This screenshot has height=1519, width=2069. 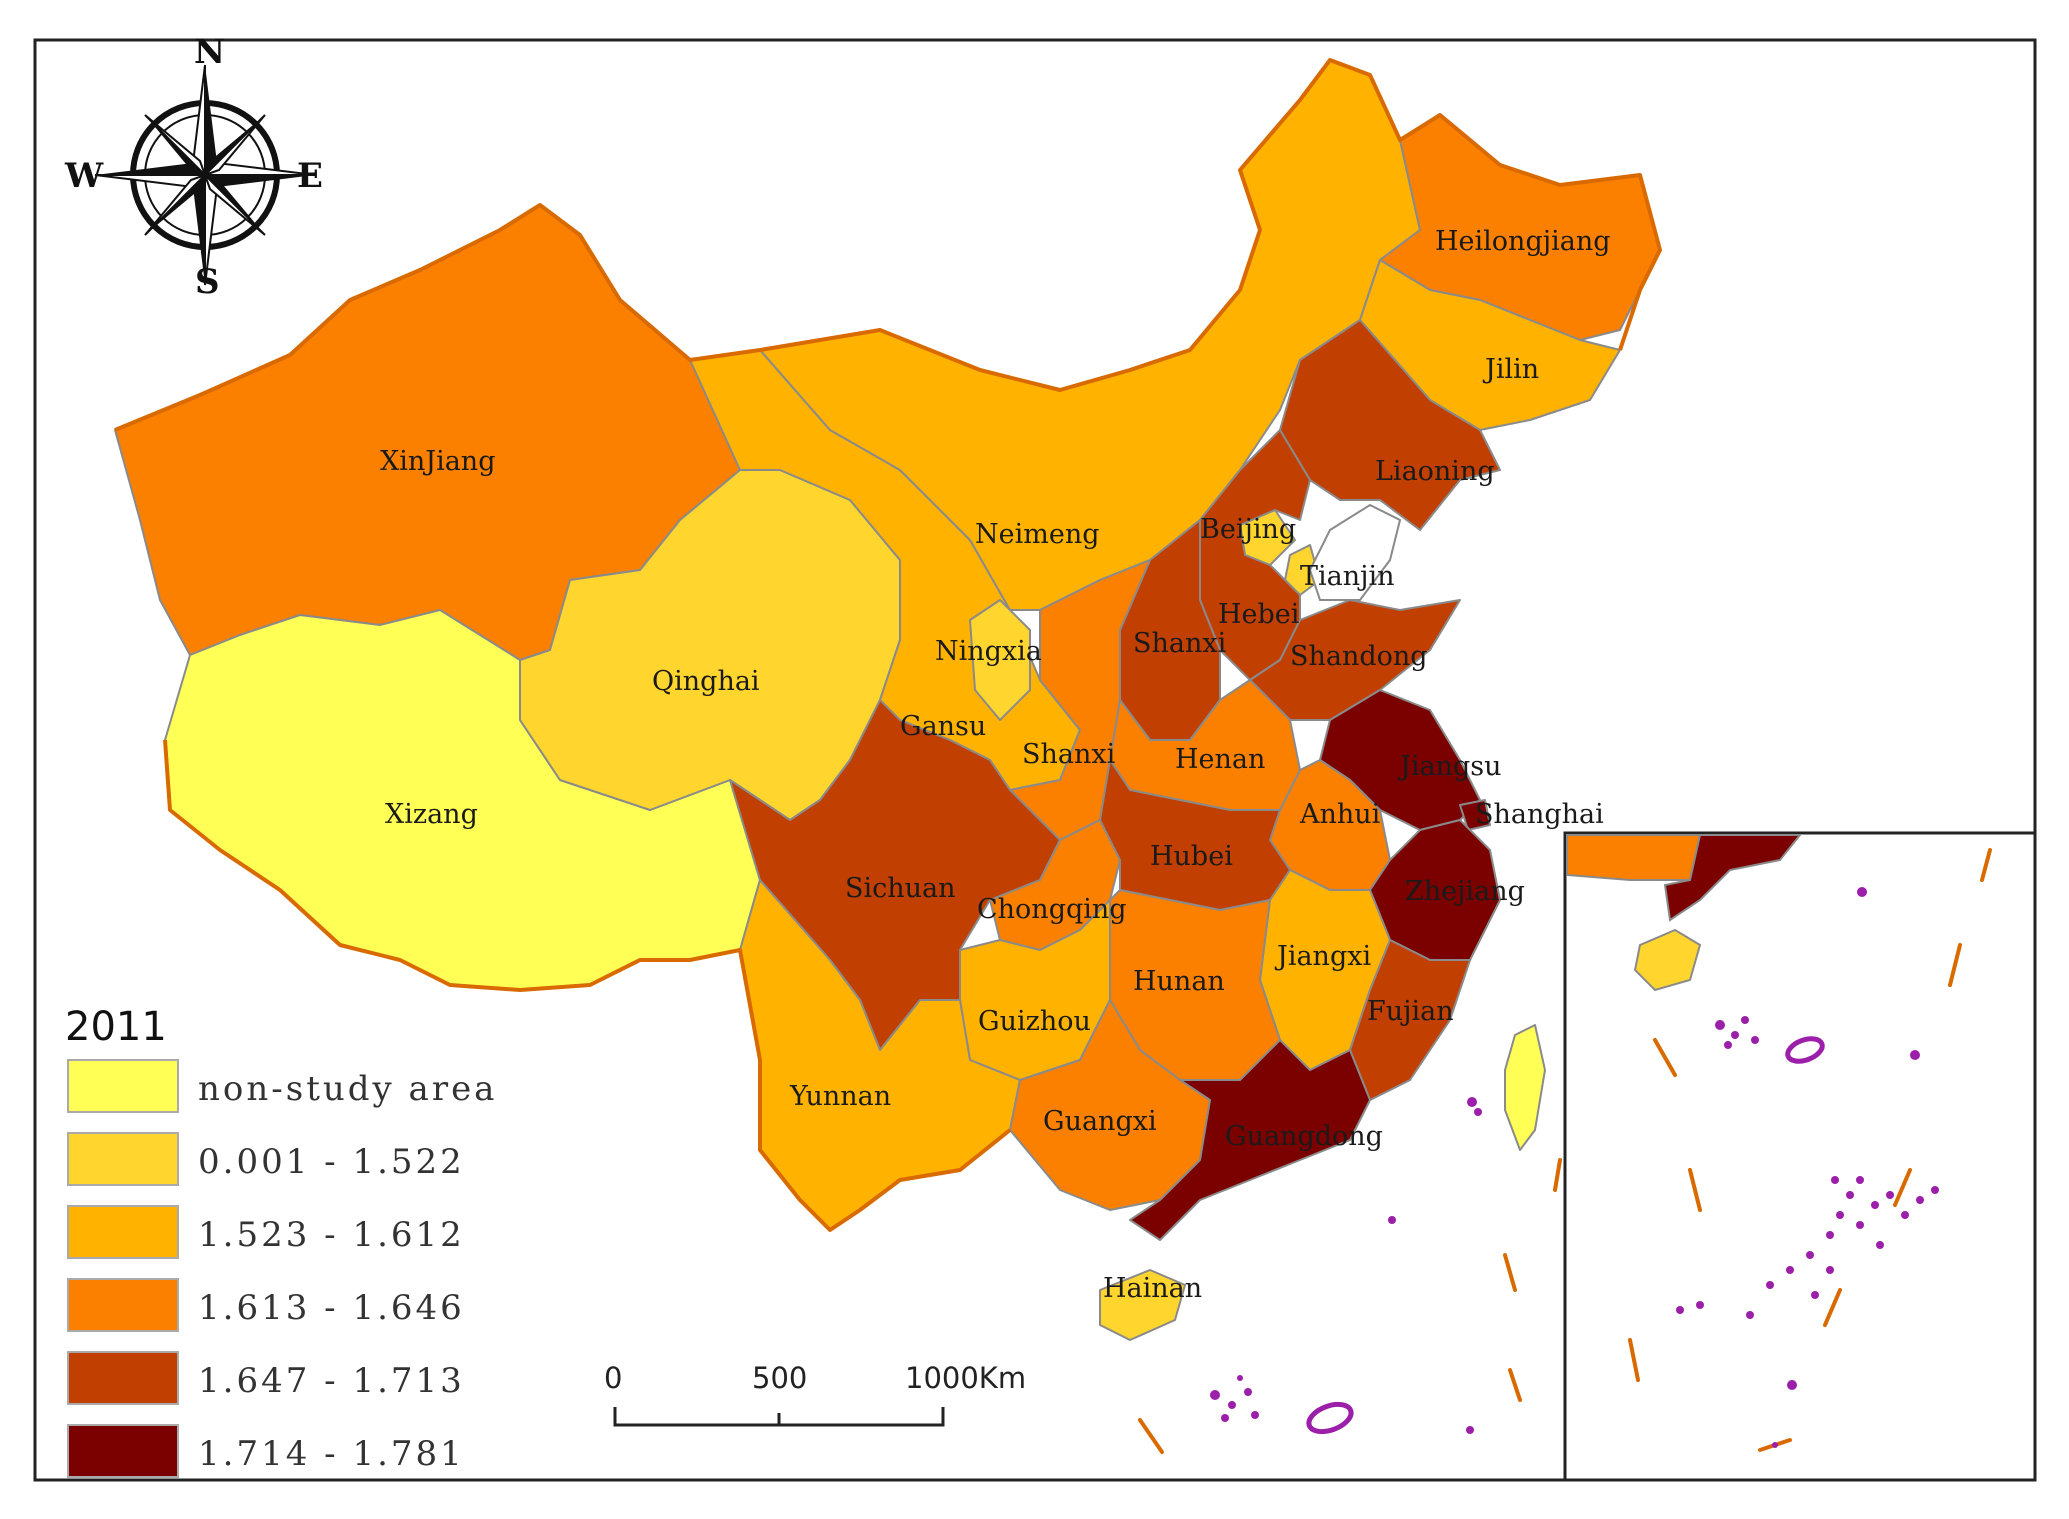 What do you see at coordinates (437, 461) in the screenshot?
I see `label-xinjiang: XinJiang` at bounding box center [437, 461].